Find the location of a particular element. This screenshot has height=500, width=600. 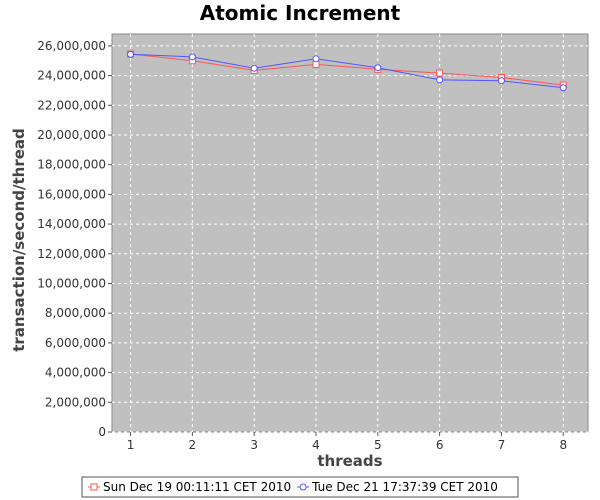

y-tick-label: 16,000,000 is located at coordinates (71, 194).